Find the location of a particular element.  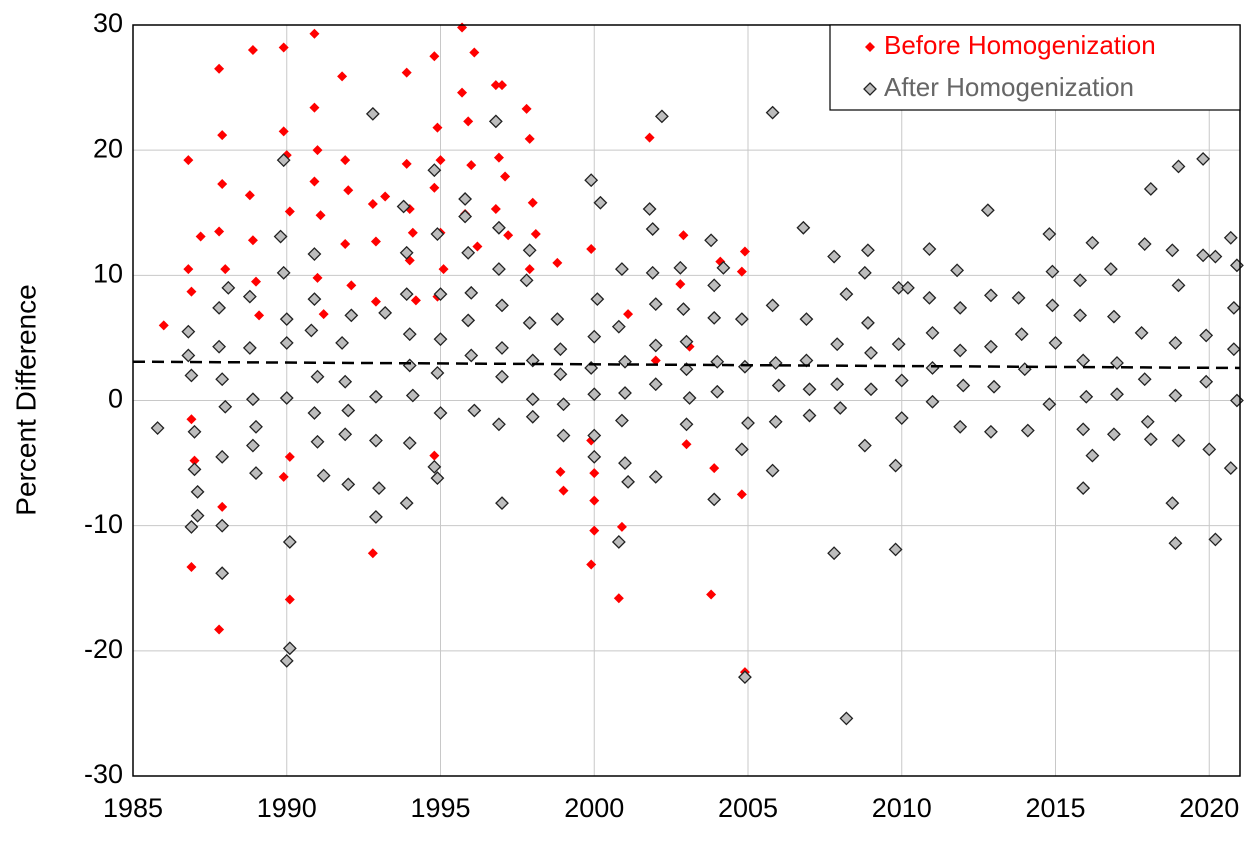

trend-line is located at coordinates (686, 365).